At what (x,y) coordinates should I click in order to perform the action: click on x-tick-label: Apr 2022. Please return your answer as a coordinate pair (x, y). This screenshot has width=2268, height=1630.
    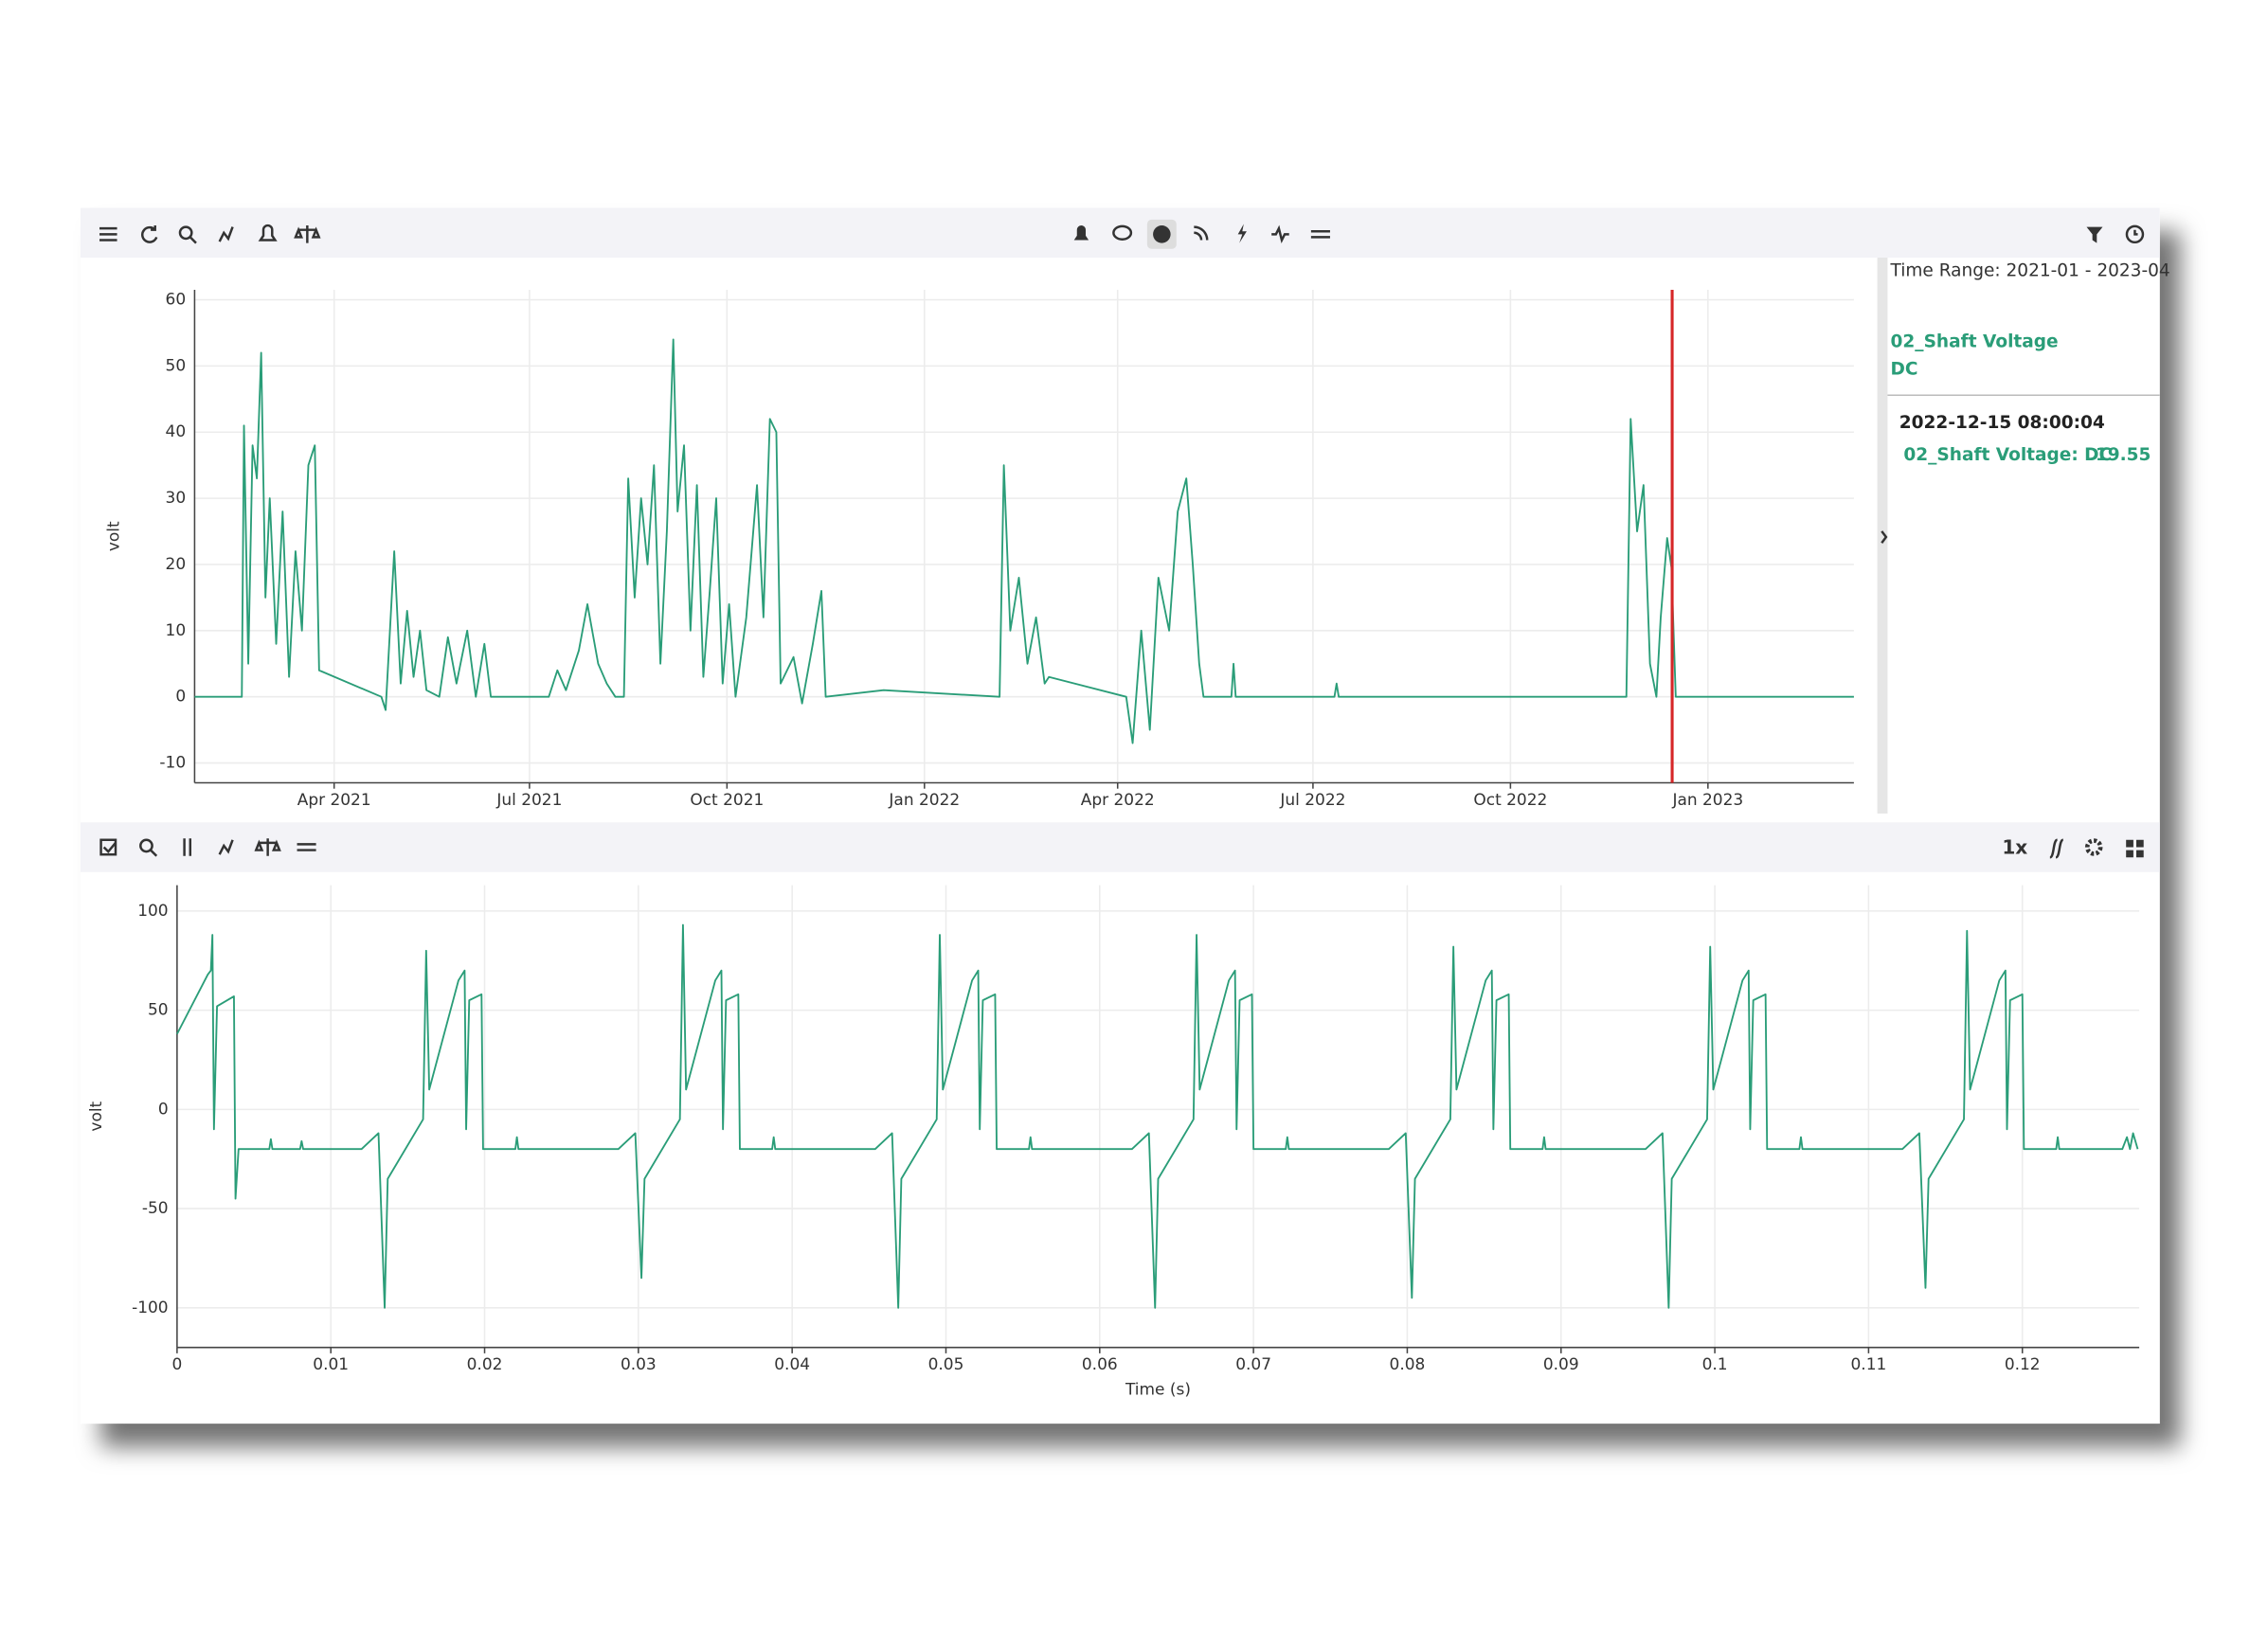
    Looking at the image, I should click on (1118, 800).